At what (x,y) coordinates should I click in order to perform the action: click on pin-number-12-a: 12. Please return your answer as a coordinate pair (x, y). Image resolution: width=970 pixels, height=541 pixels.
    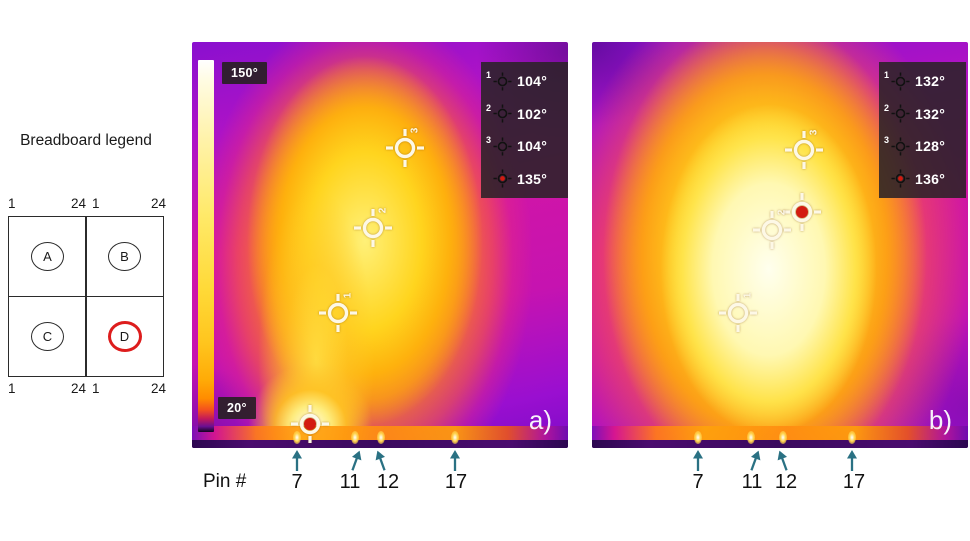
    Looking at the image, I should click on (388, 482).